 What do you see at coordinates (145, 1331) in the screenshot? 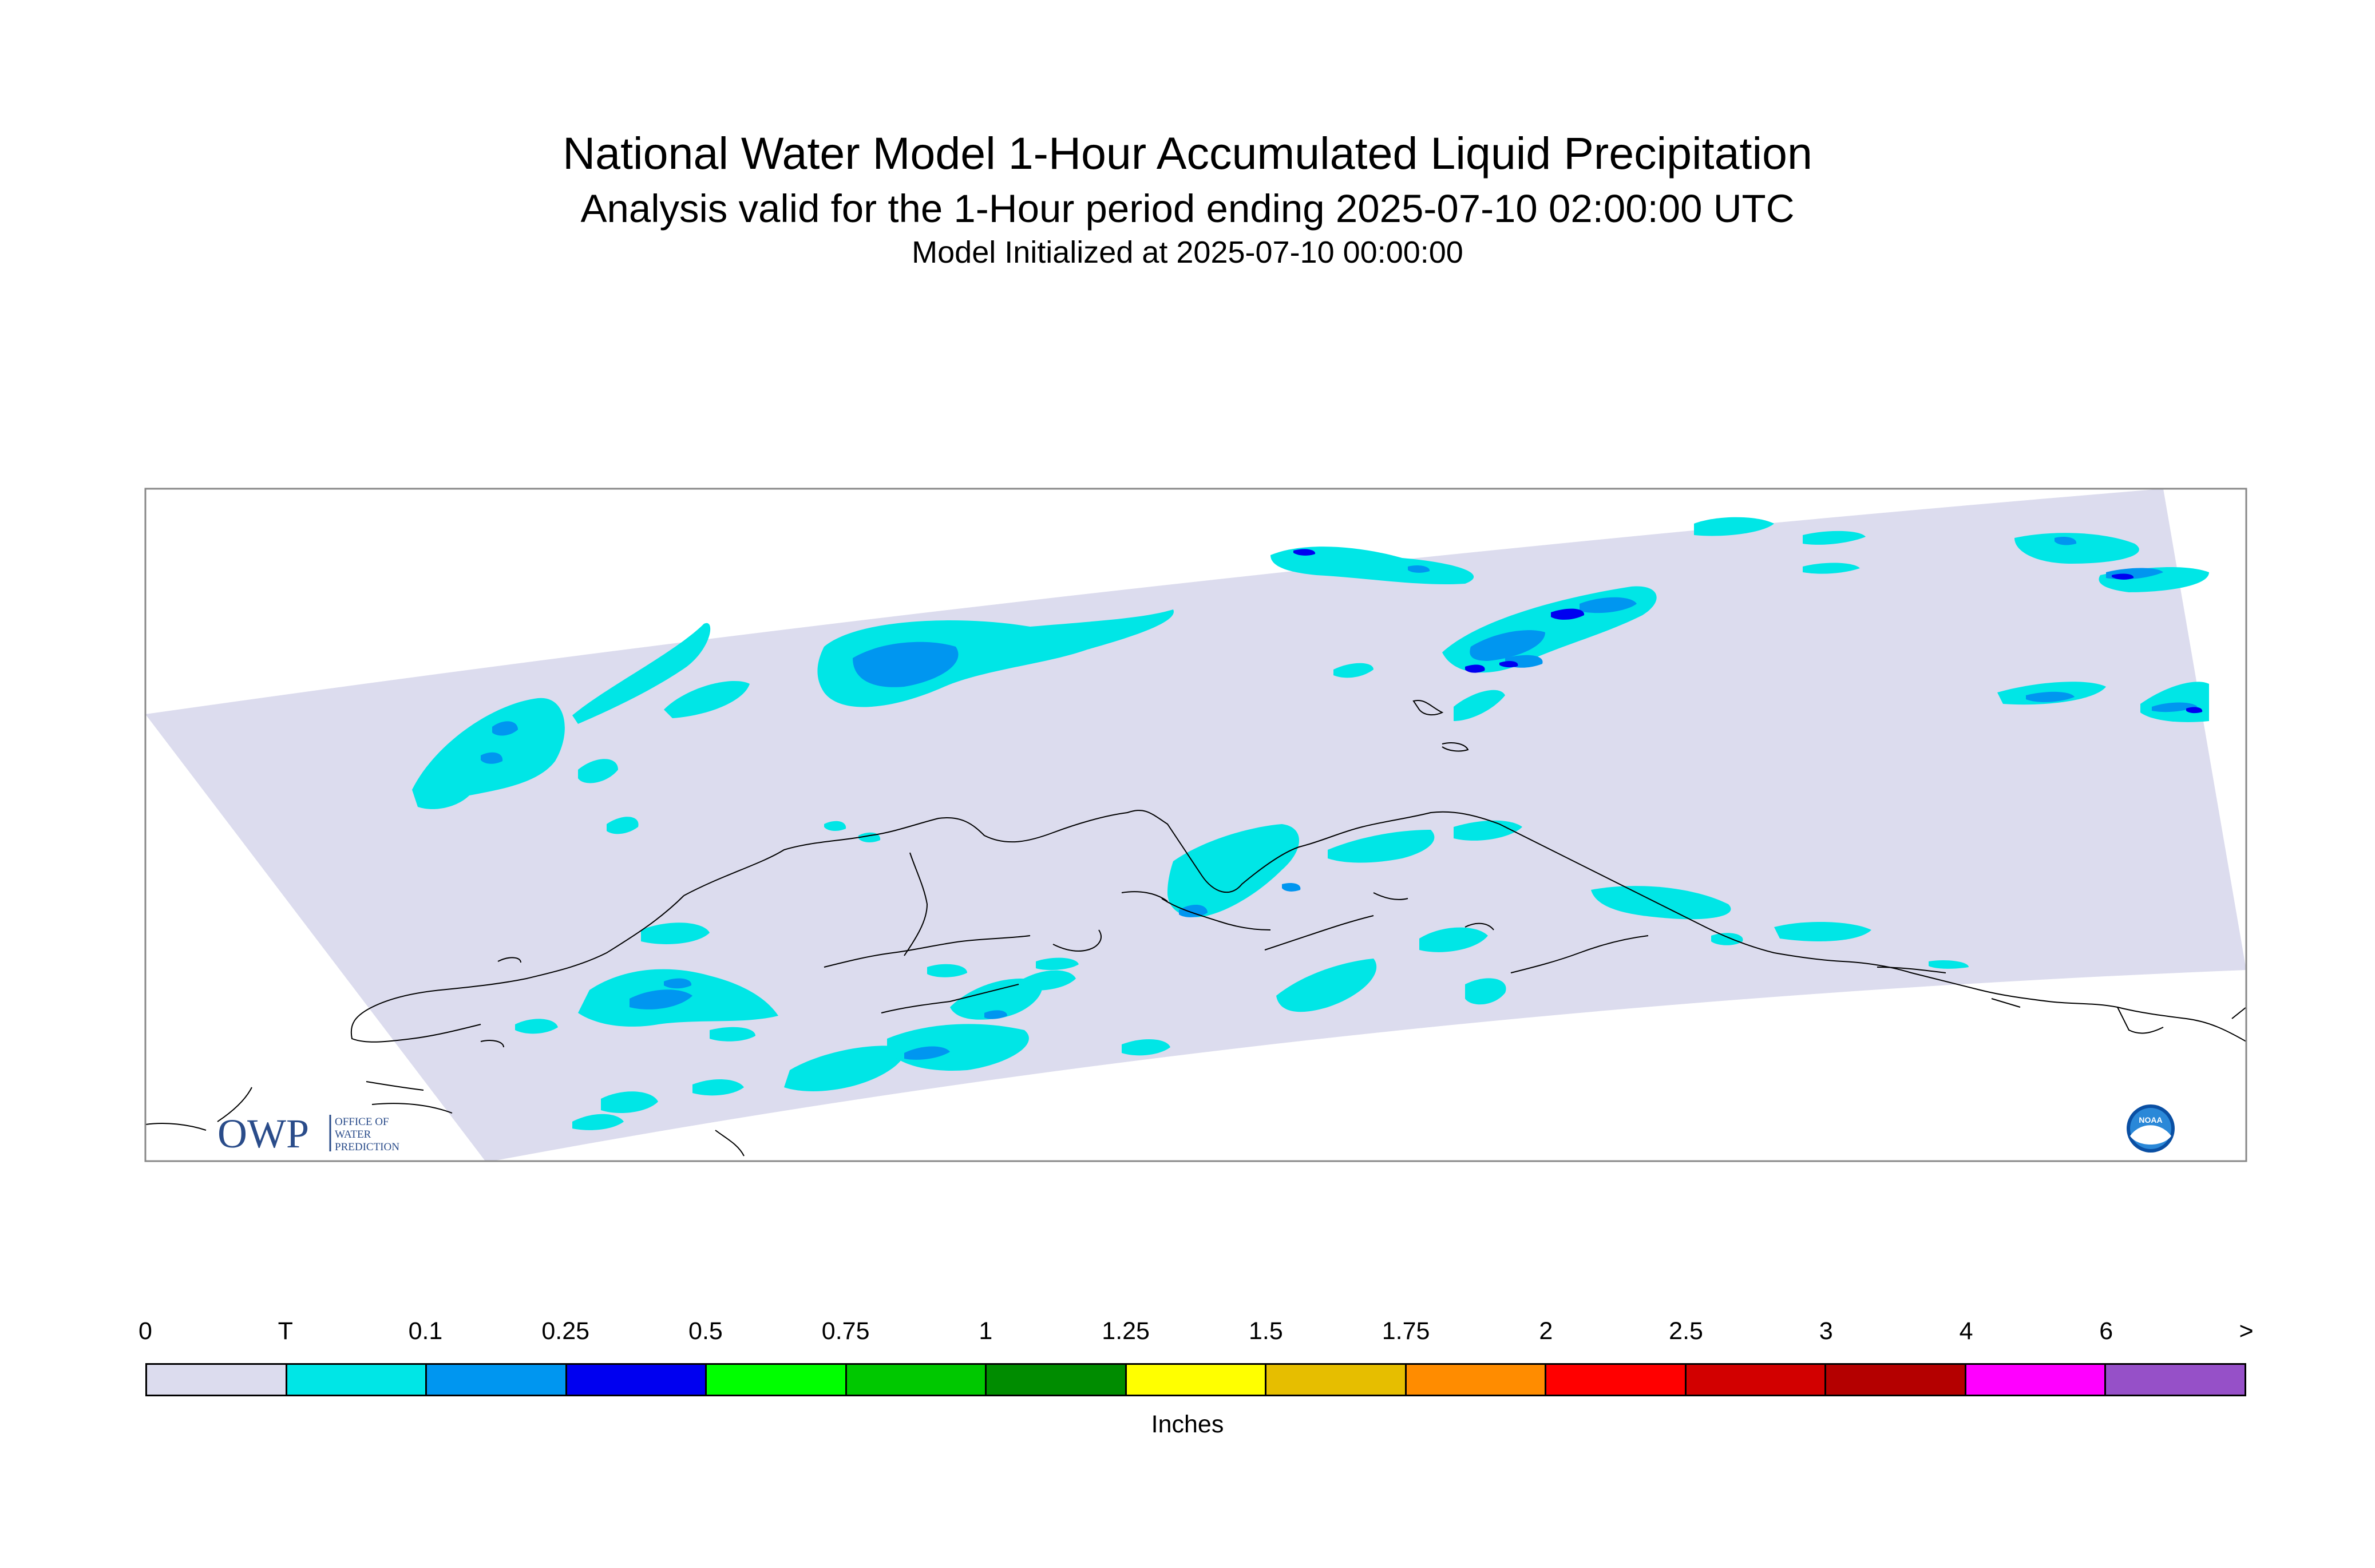
I see `colorbar-tick-label: 0` at bounding box center [145, 1331].